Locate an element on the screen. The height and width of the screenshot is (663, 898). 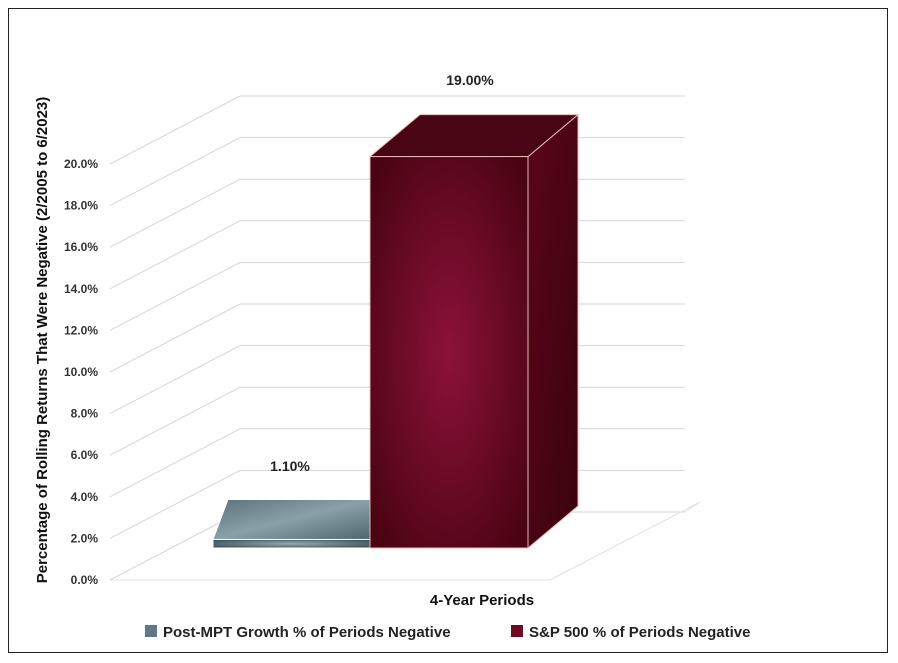
bar-sp500-side is located at coordinates (553, 331).